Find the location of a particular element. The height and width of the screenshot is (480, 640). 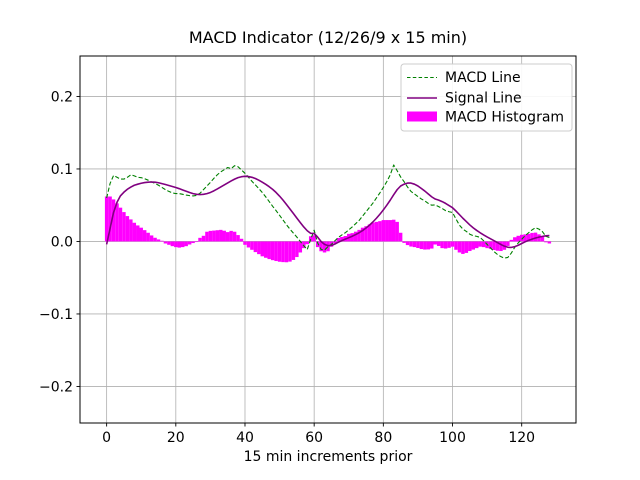

x-tick-label: 60 is located at coordinates (314, 438).